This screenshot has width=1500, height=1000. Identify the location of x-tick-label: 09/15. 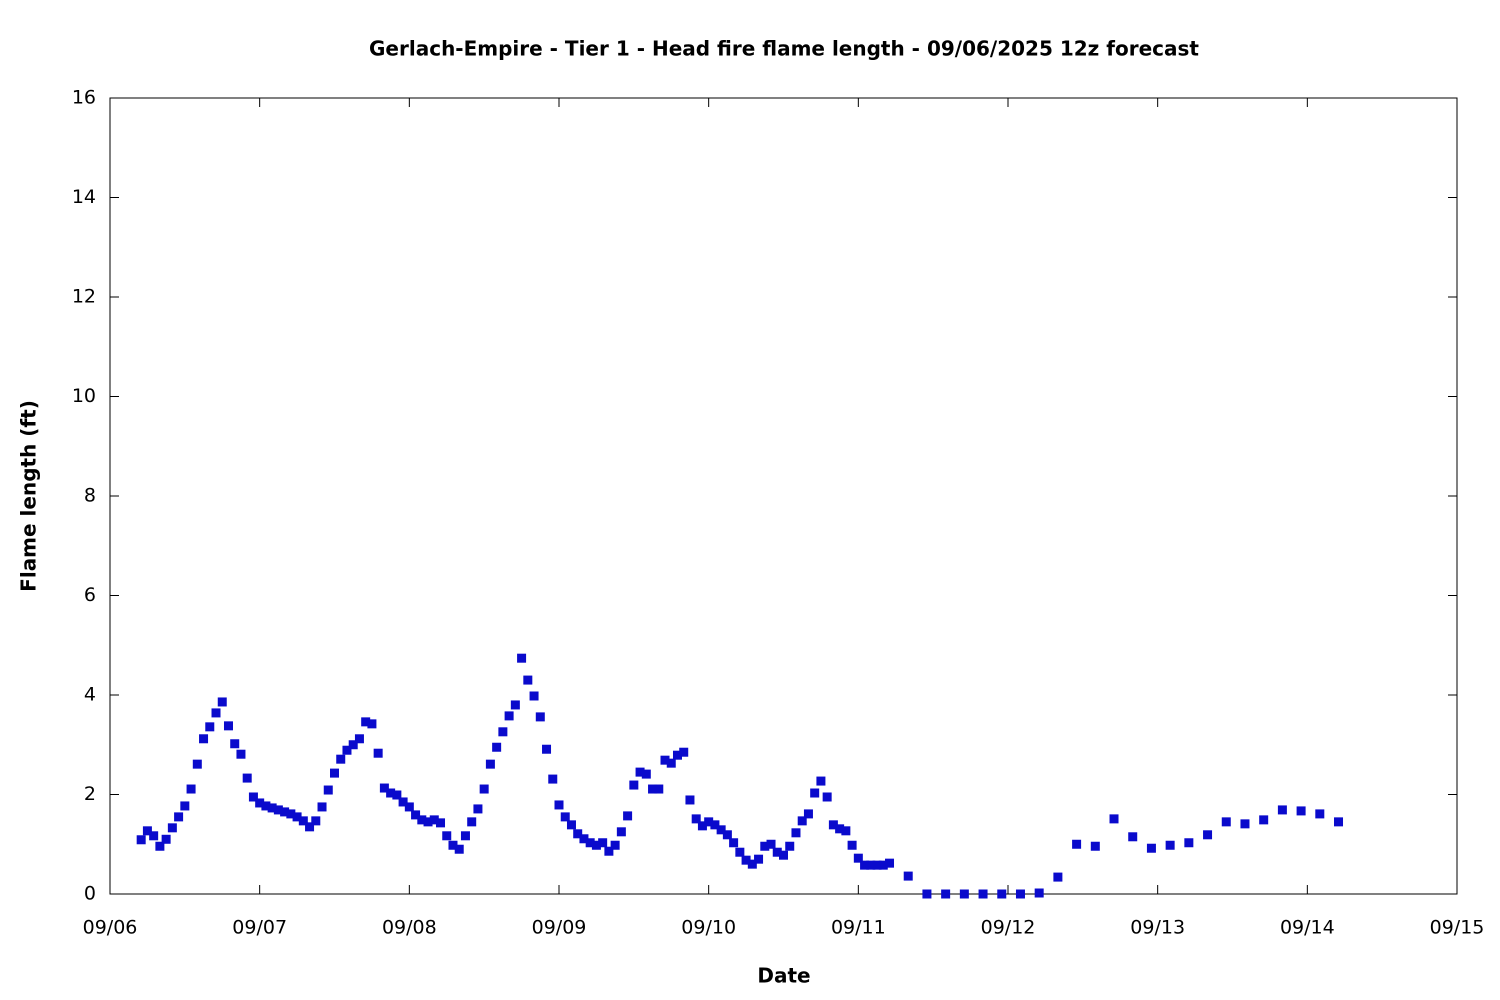
(1457, 928).